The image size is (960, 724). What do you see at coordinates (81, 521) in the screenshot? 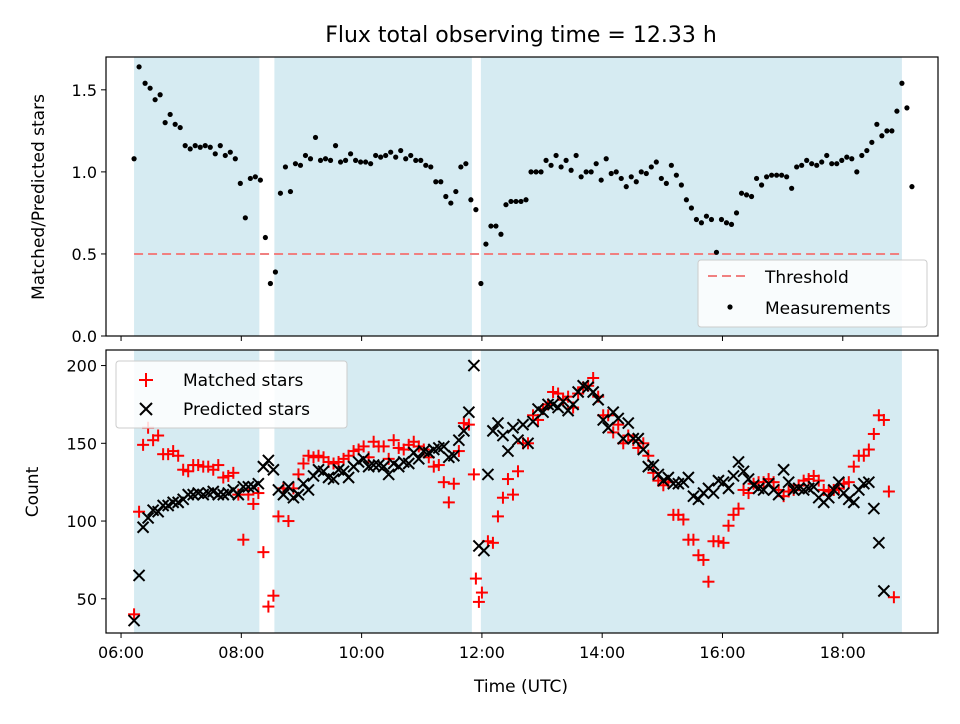
I see `y-tick-label: 100` at bounding box center [81, 521].